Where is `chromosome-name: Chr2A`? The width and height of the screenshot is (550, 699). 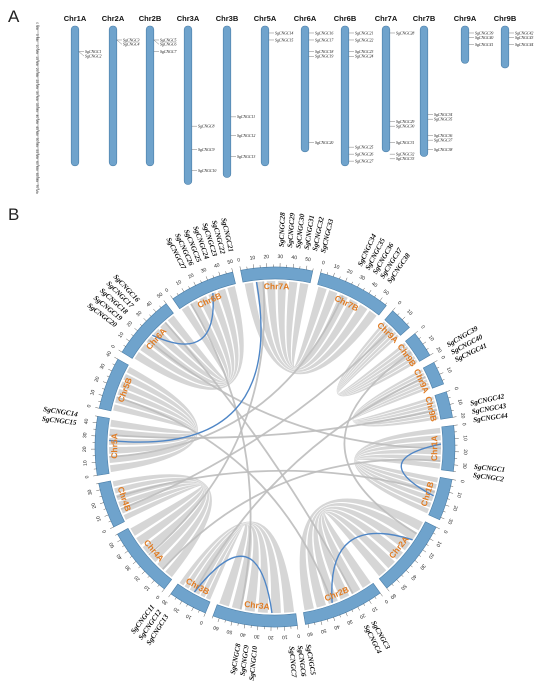
chromosome-name: Chr2A is located at coordinates (113, 18).